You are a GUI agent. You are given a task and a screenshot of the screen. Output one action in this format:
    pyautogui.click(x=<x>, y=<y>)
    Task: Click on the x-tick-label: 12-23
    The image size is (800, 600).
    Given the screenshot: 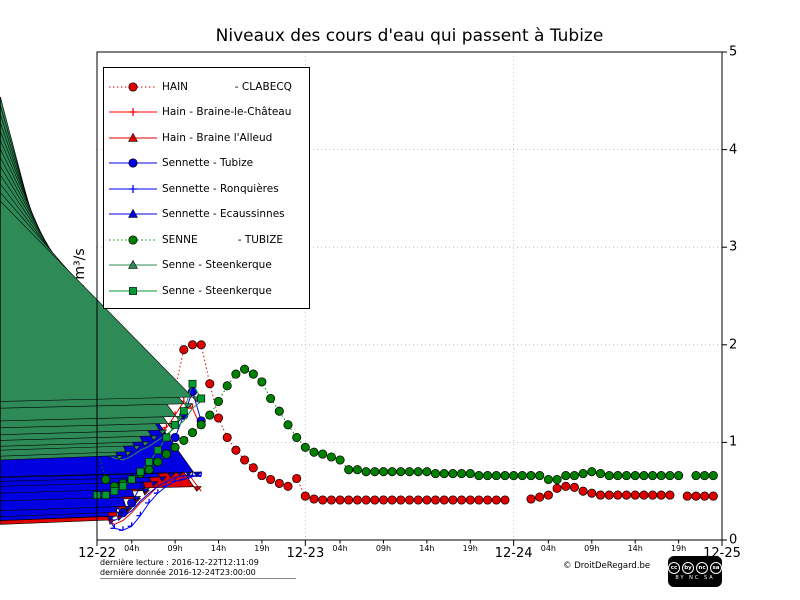 What is the action you would take?
    pyautogui.click(x=305, y=553)
    